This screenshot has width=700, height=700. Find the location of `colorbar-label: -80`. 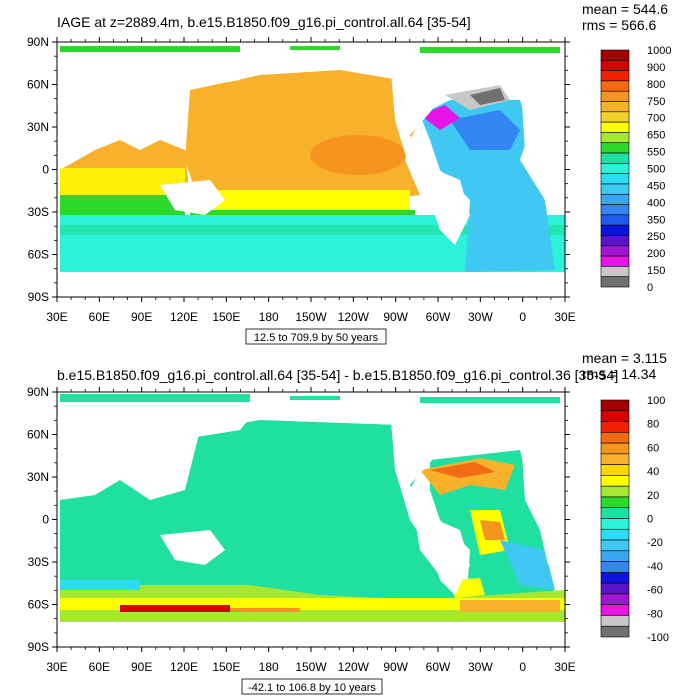

colorbar-label: -80 is located at coordinates (655, 614).